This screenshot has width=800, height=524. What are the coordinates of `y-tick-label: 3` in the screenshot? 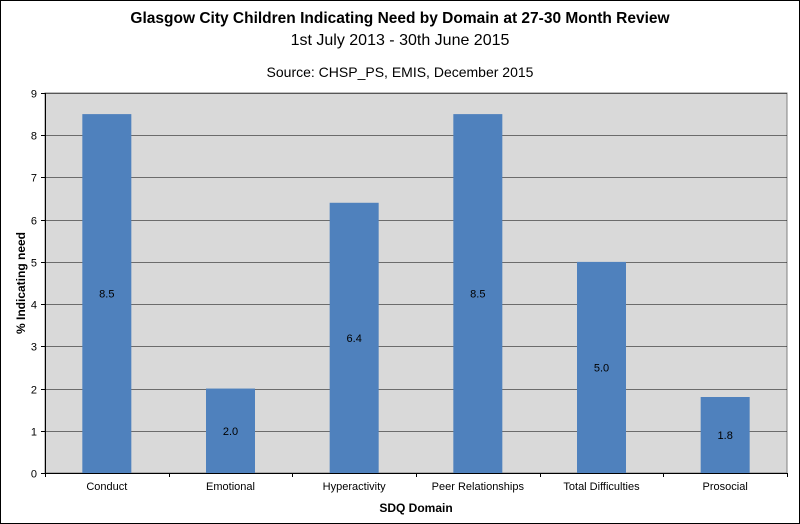 It's located at (34, 348).